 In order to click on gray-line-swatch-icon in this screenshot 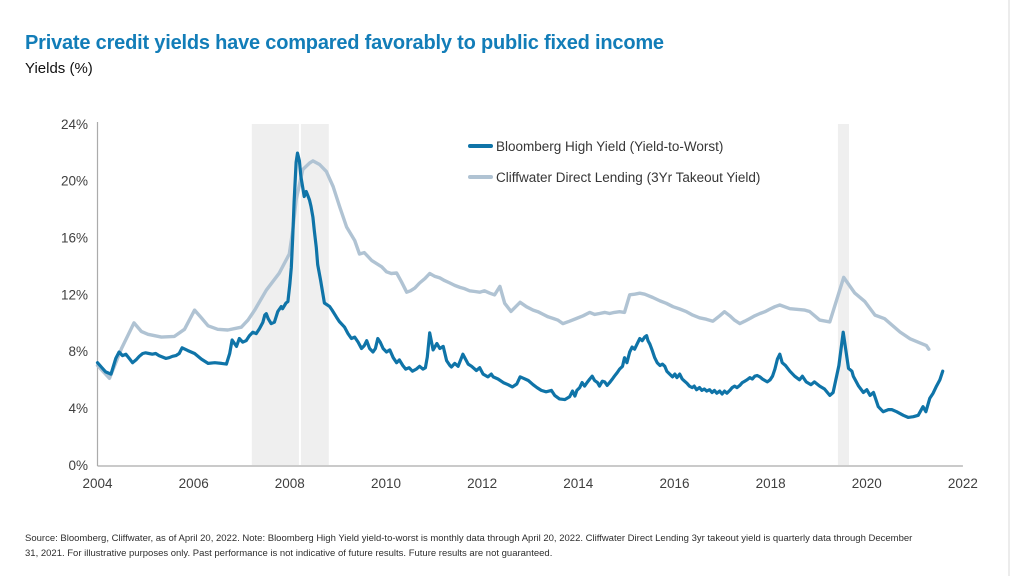, I will do `click(480, 177)`.